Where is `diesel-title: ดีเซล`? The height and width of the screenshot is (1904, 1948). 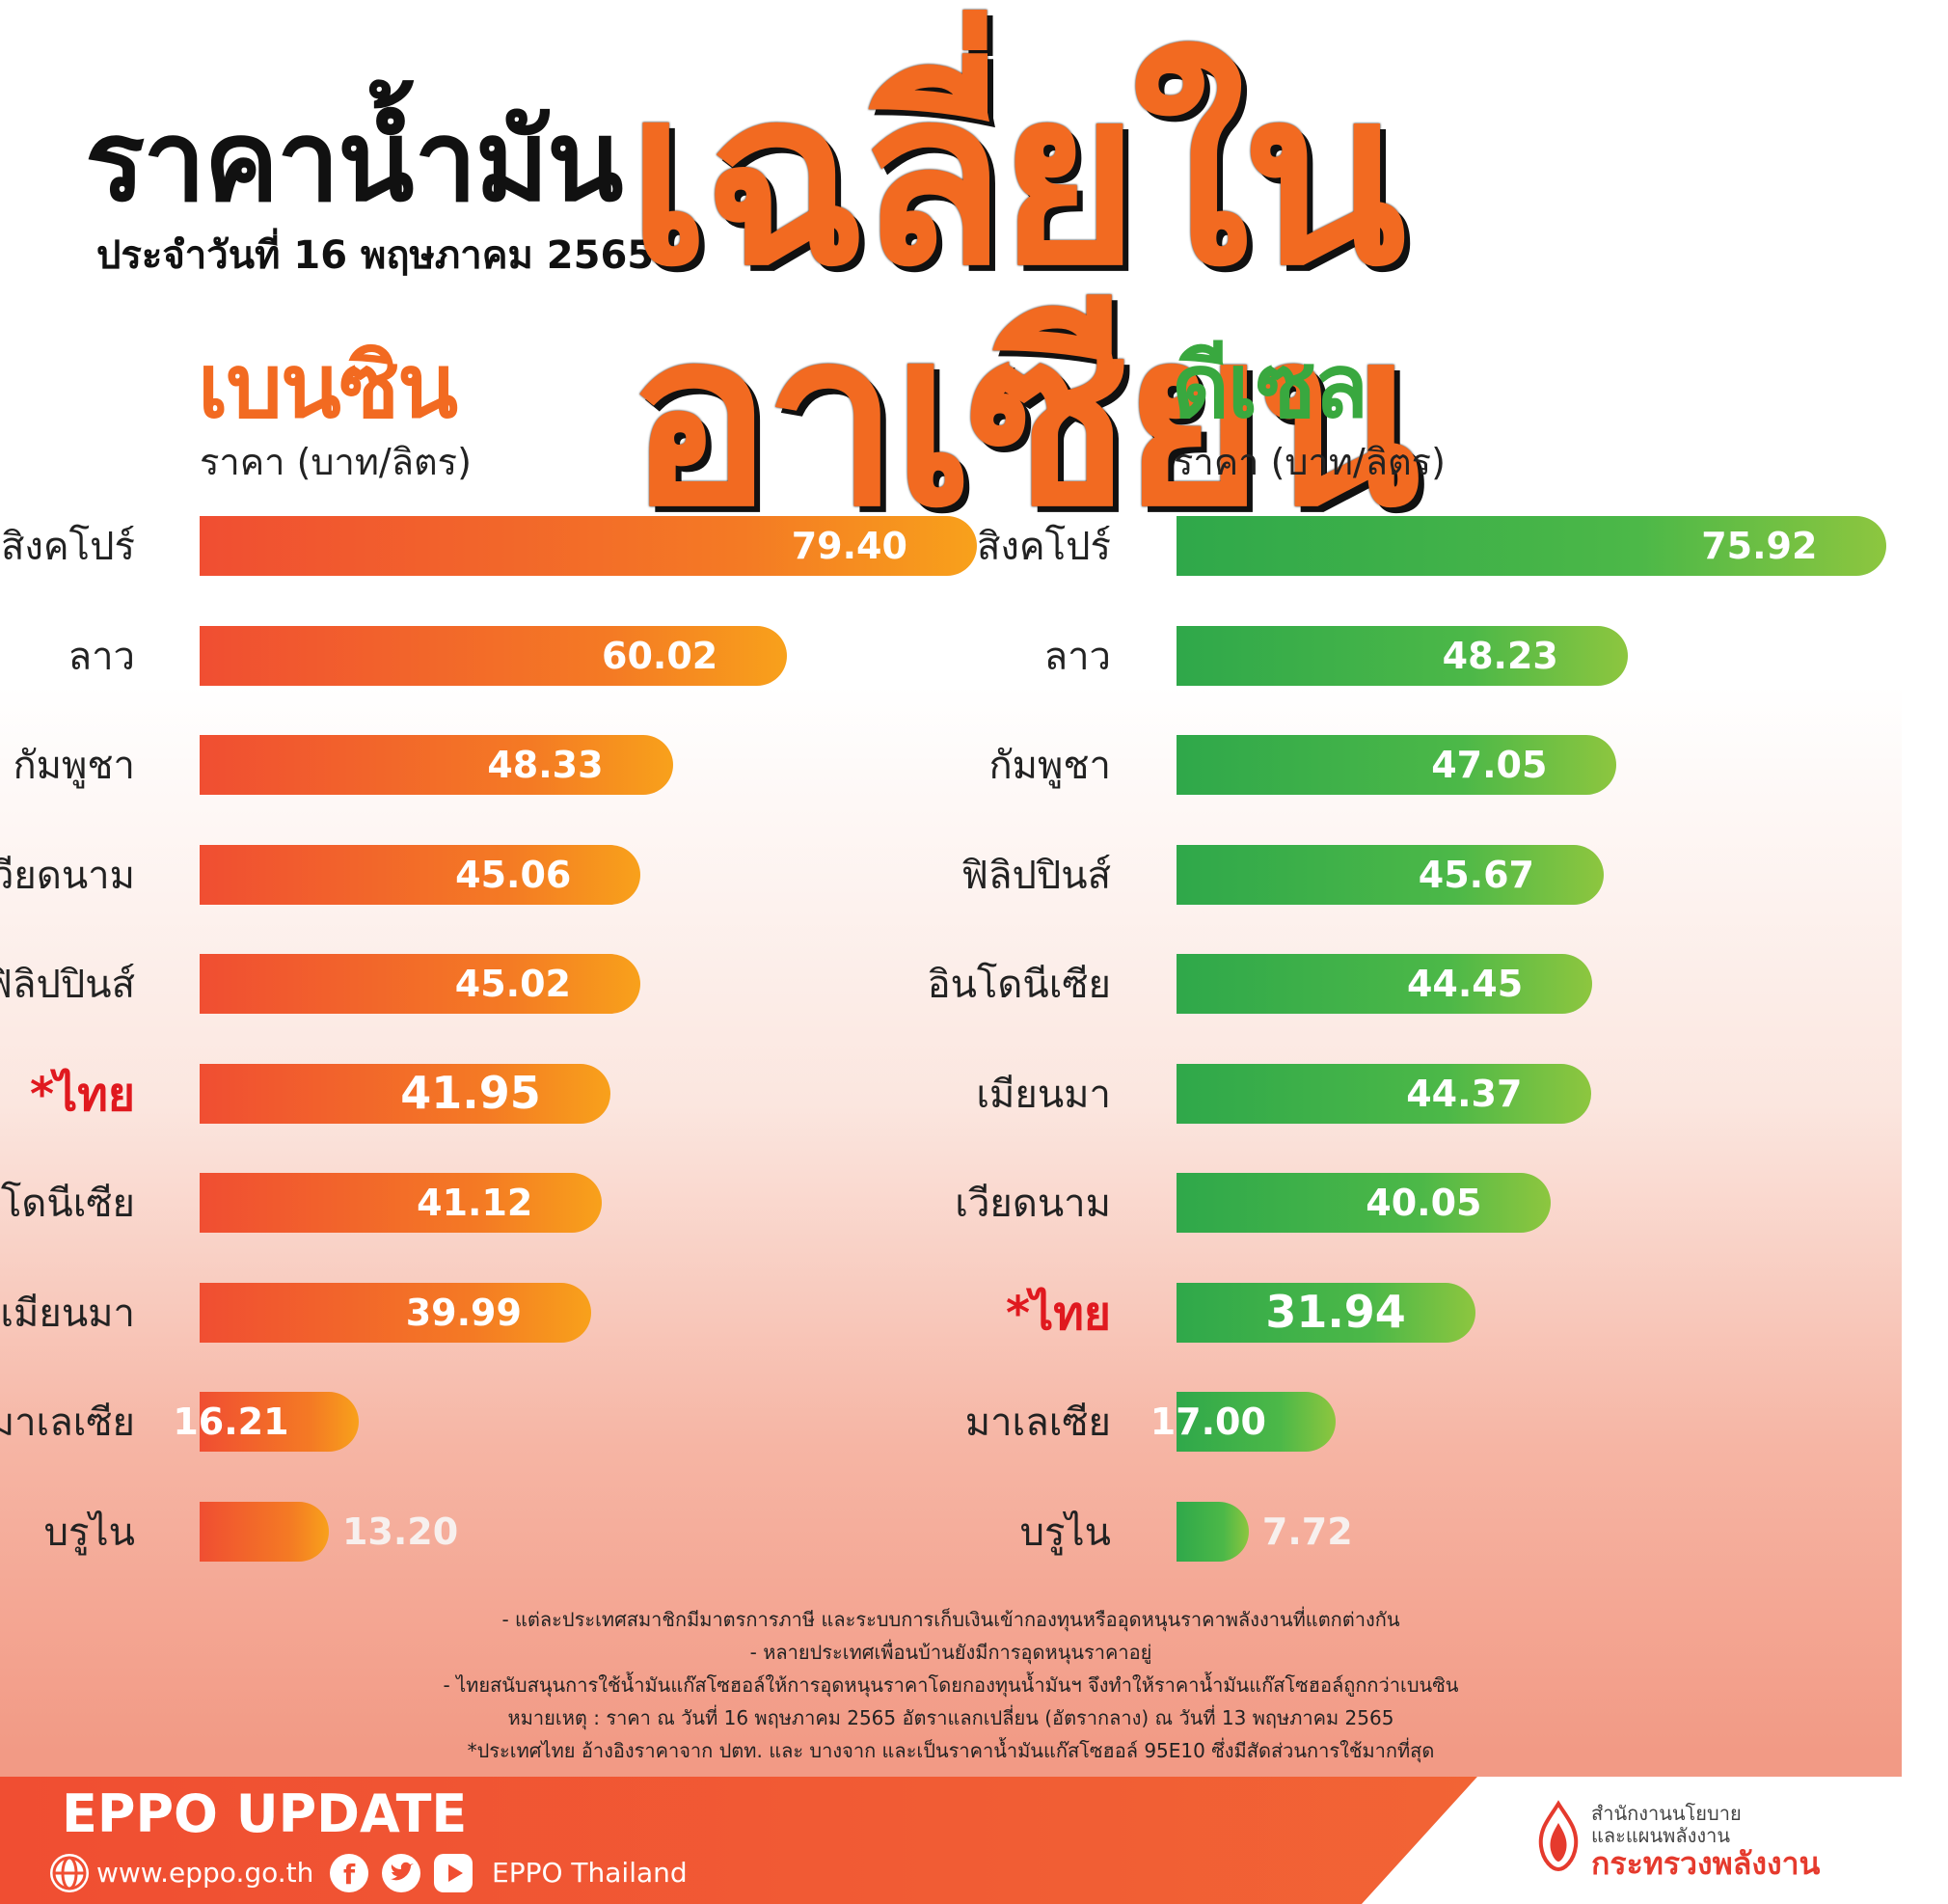
diesel-title: ดีเซล is located at coordinates (1270, 386).